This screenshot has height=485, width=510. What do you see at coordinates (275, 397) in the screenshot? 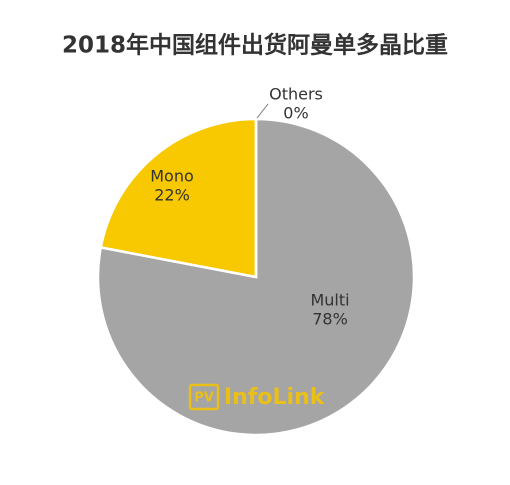
I see `watermark-text: InfoLink` at bounding box center [275, 397].